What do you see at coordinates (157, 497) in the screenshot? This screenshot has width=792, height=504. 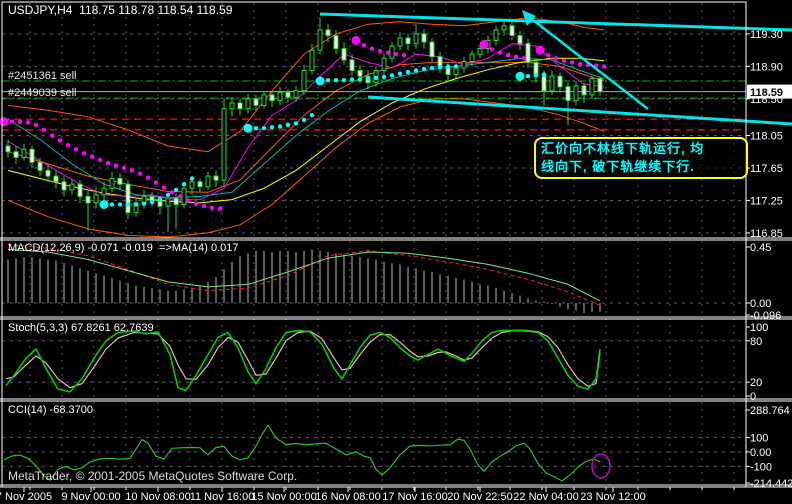 I see `time-label: 10 Nov 08:00` at bounding box center [157, 497].